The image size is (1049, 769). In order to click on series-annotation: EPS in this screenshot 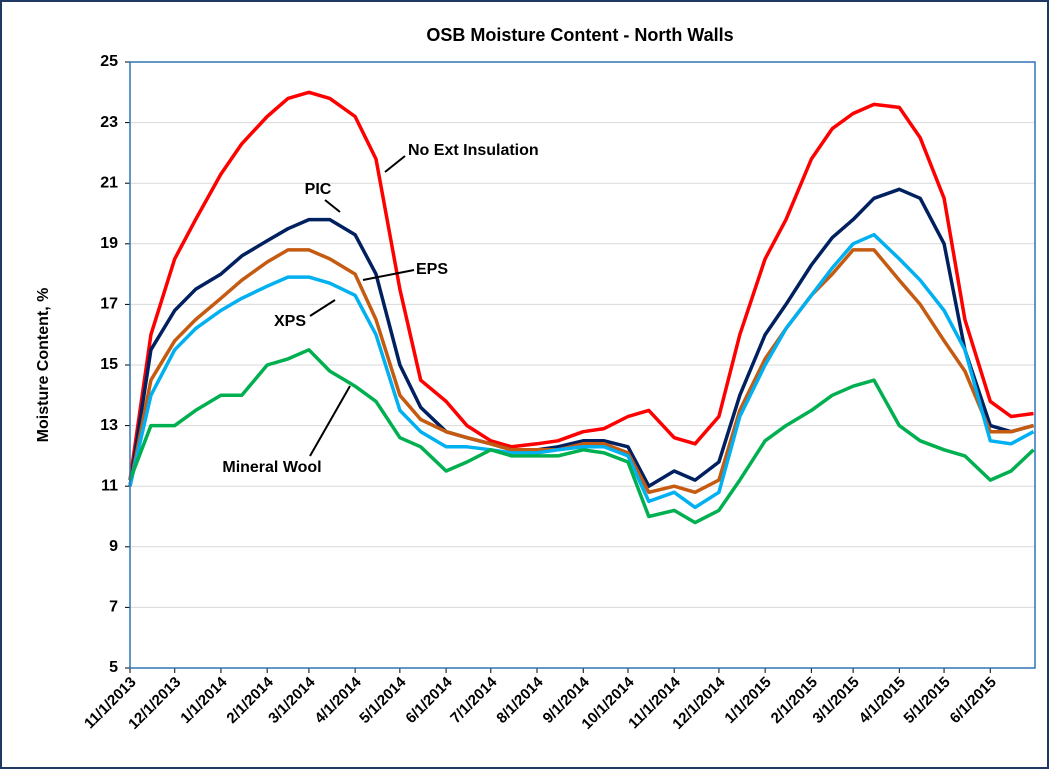, I will do `click(432, 269)`.